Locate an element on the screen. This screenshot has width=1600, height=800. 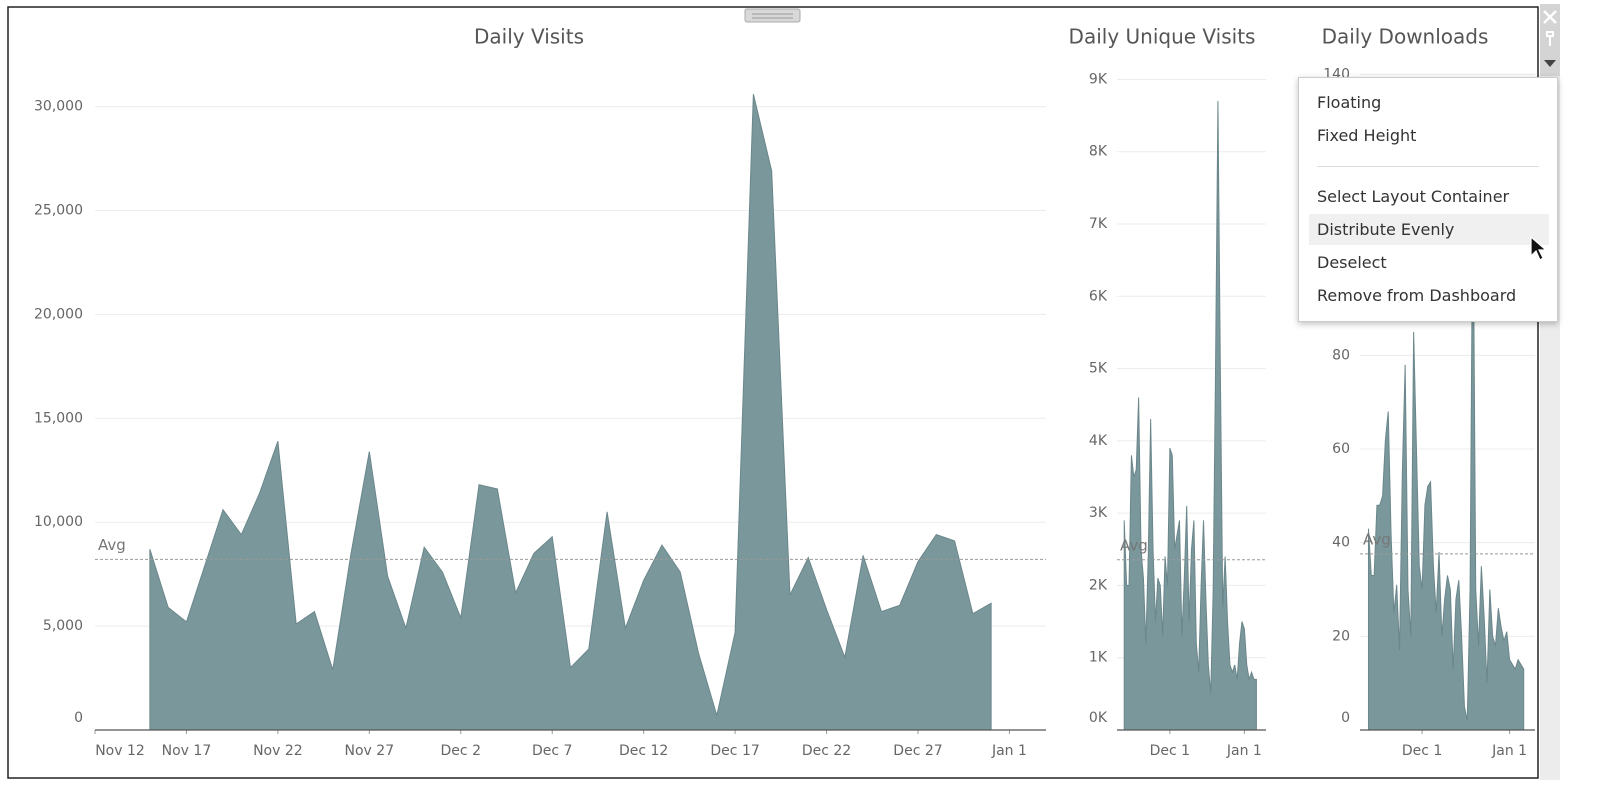
x-tick-label: Nov 22 is located at coordinates (278, 751).